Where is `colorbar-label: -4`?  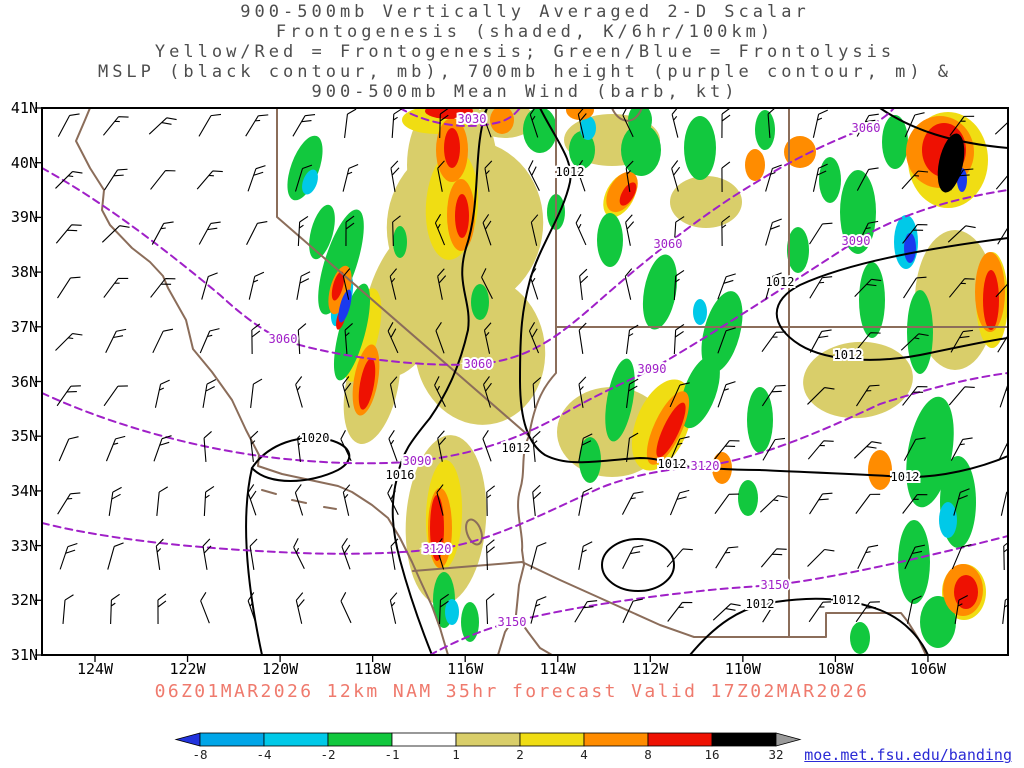
colorbar-label: -4 is located at coordinates (263, 754).